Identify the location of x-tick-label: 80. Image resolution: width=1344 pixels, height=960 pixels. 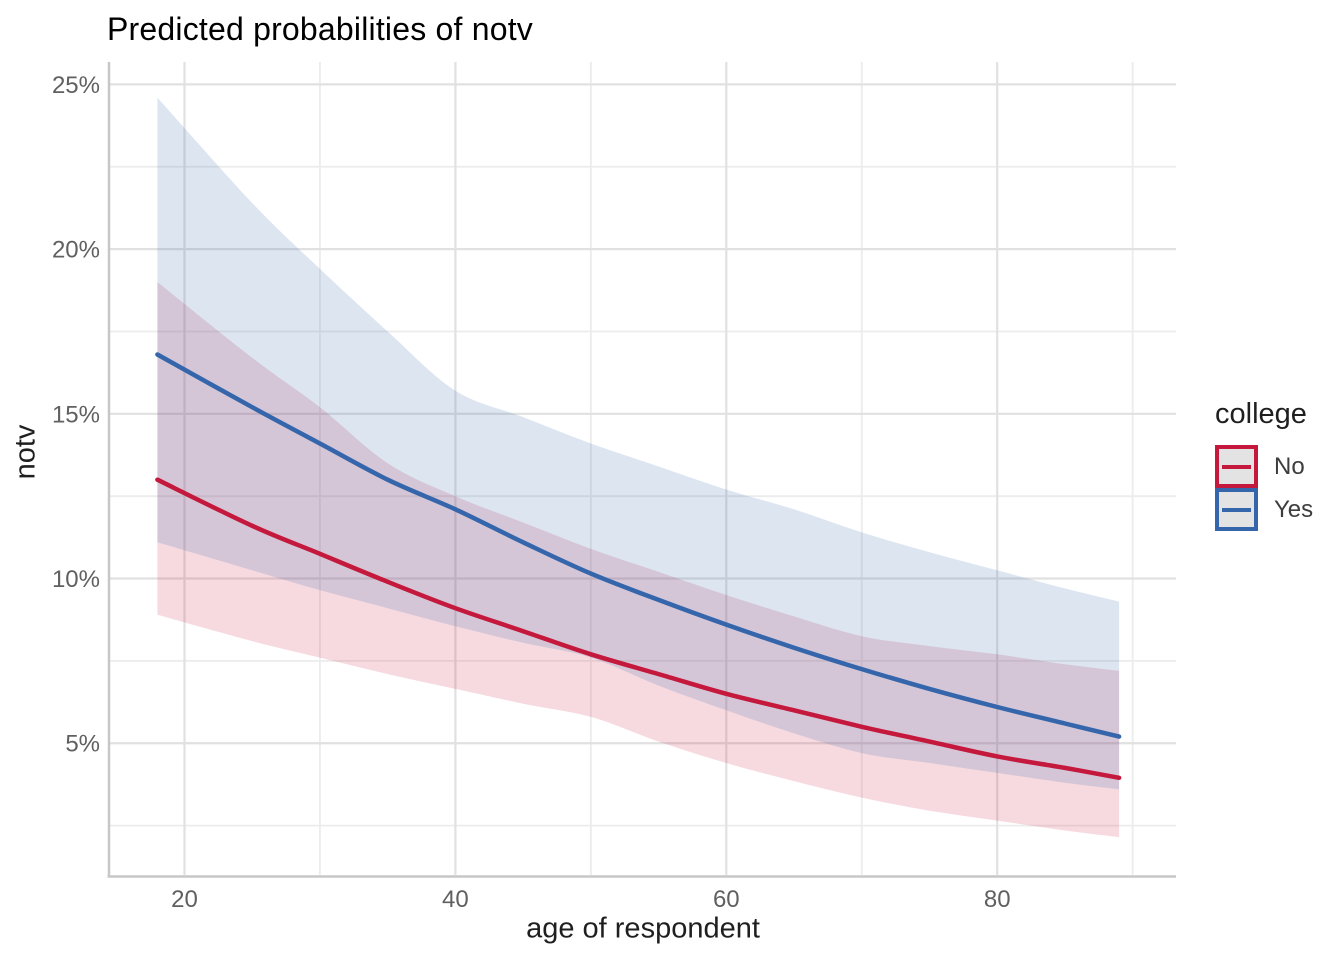
(997, 899).